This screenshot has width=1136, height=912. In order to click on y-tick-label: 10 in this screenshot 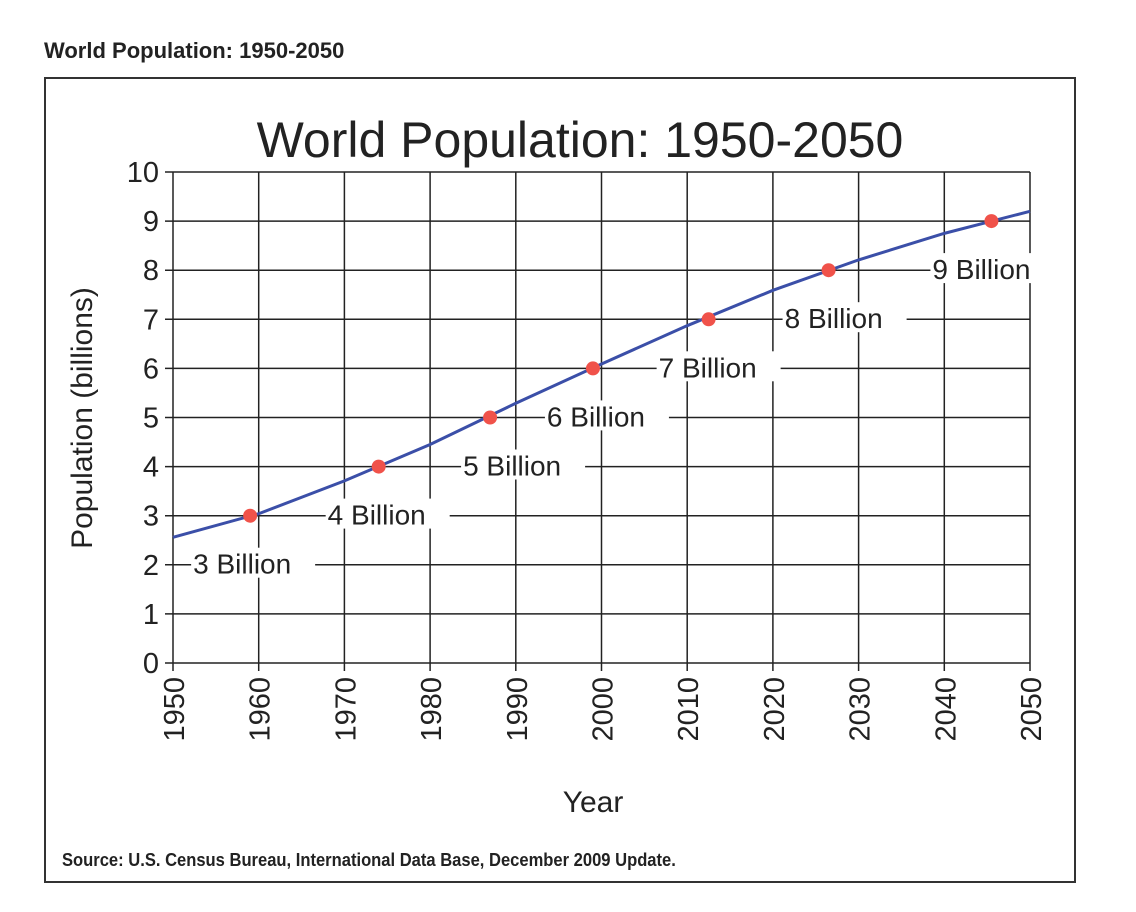, I will do `click(143, 173)`.